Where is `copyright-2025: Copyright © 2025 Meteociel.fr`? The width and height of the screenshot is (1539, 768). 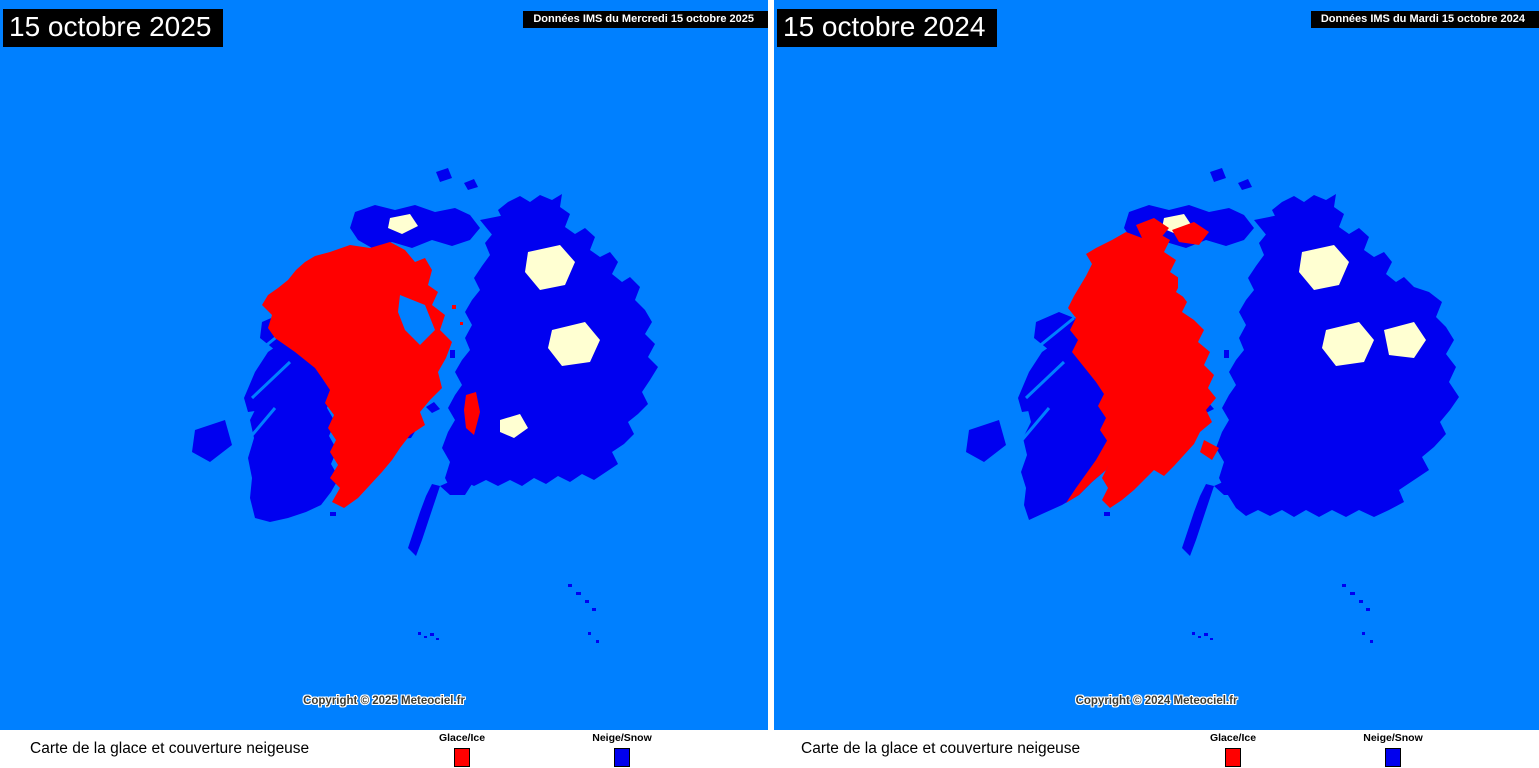 copyright-2025: Copyright © 2025 Meteociel.fr is located at coordinates (384, 701).